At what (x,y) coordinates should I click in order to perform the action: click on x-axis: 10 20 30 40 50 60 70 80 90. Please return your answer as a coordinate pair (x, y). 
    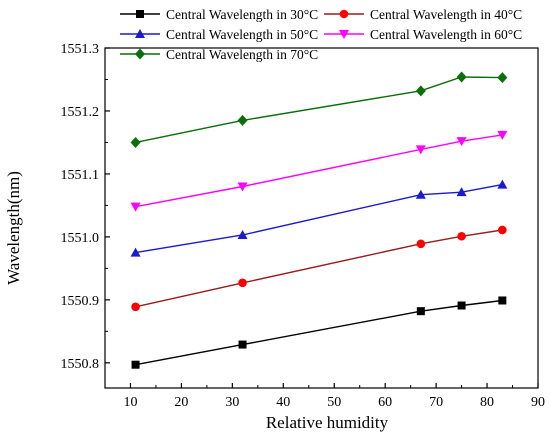
    Looking at the image, I should click on (334, 396).